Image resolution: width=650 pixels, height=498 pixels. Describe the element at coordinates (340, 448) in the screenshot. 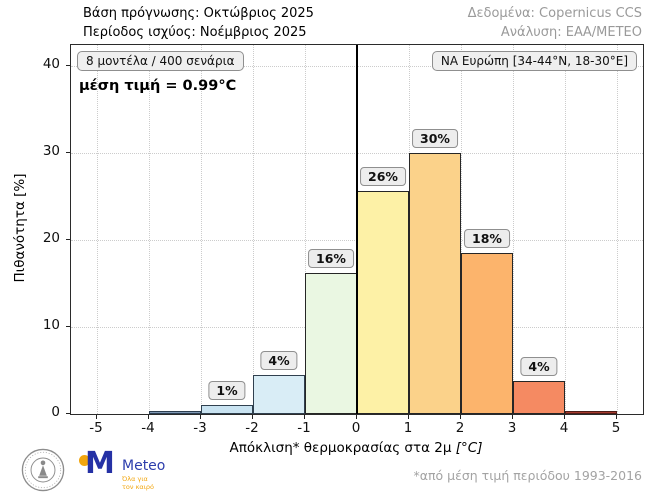

I see `x-axis-title-text: Απόκλιση* θερμοκρασίας στα 2μ` at that location.